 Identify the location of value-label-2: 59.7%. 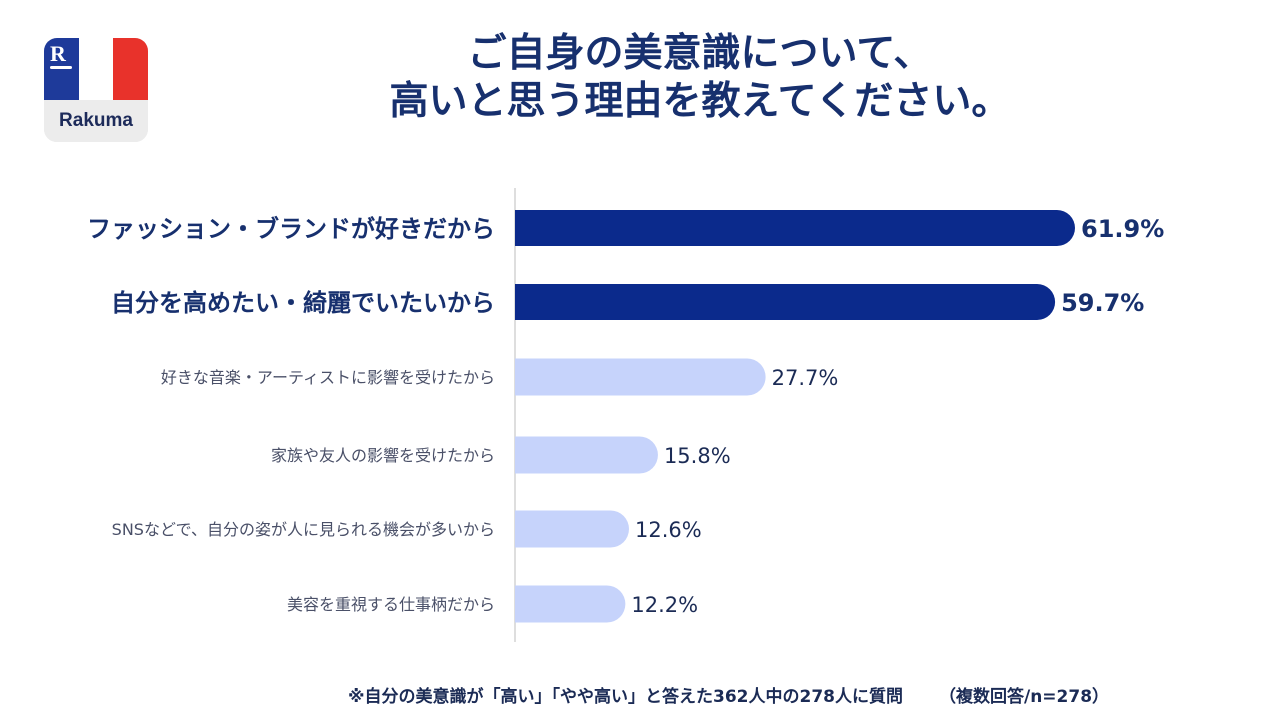
(1102, 303).